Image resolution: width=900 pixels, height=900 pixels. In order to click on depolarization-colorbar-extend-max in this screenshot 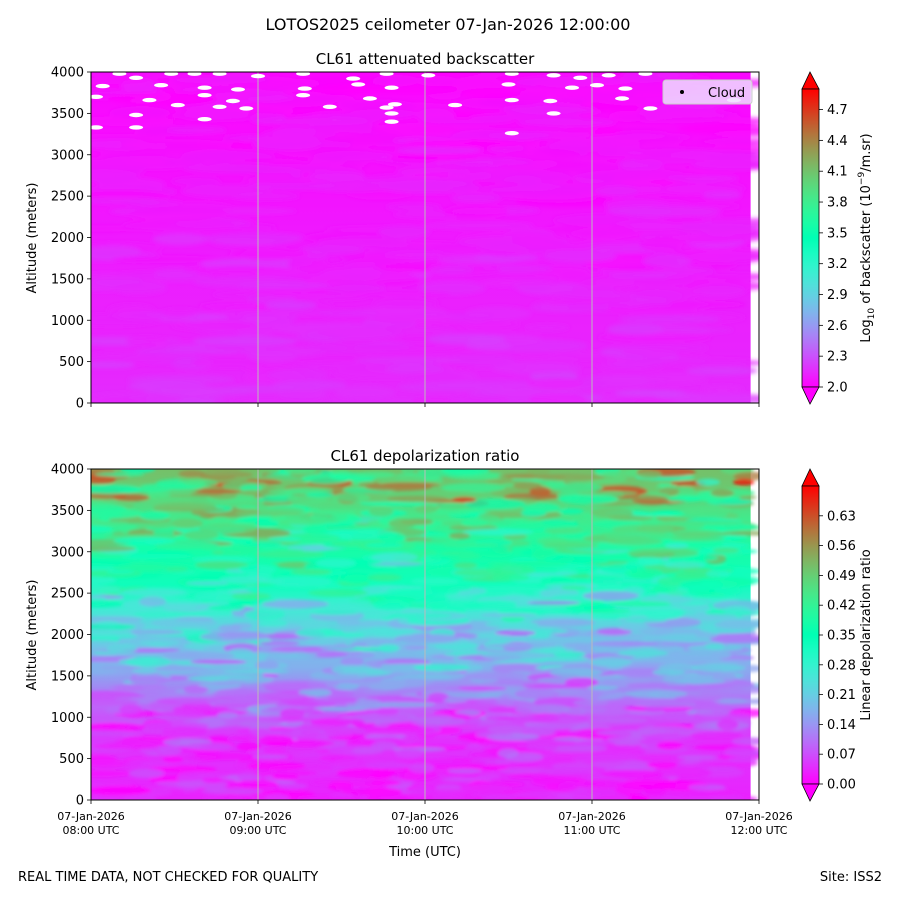, I will do `click(810, 477)`.